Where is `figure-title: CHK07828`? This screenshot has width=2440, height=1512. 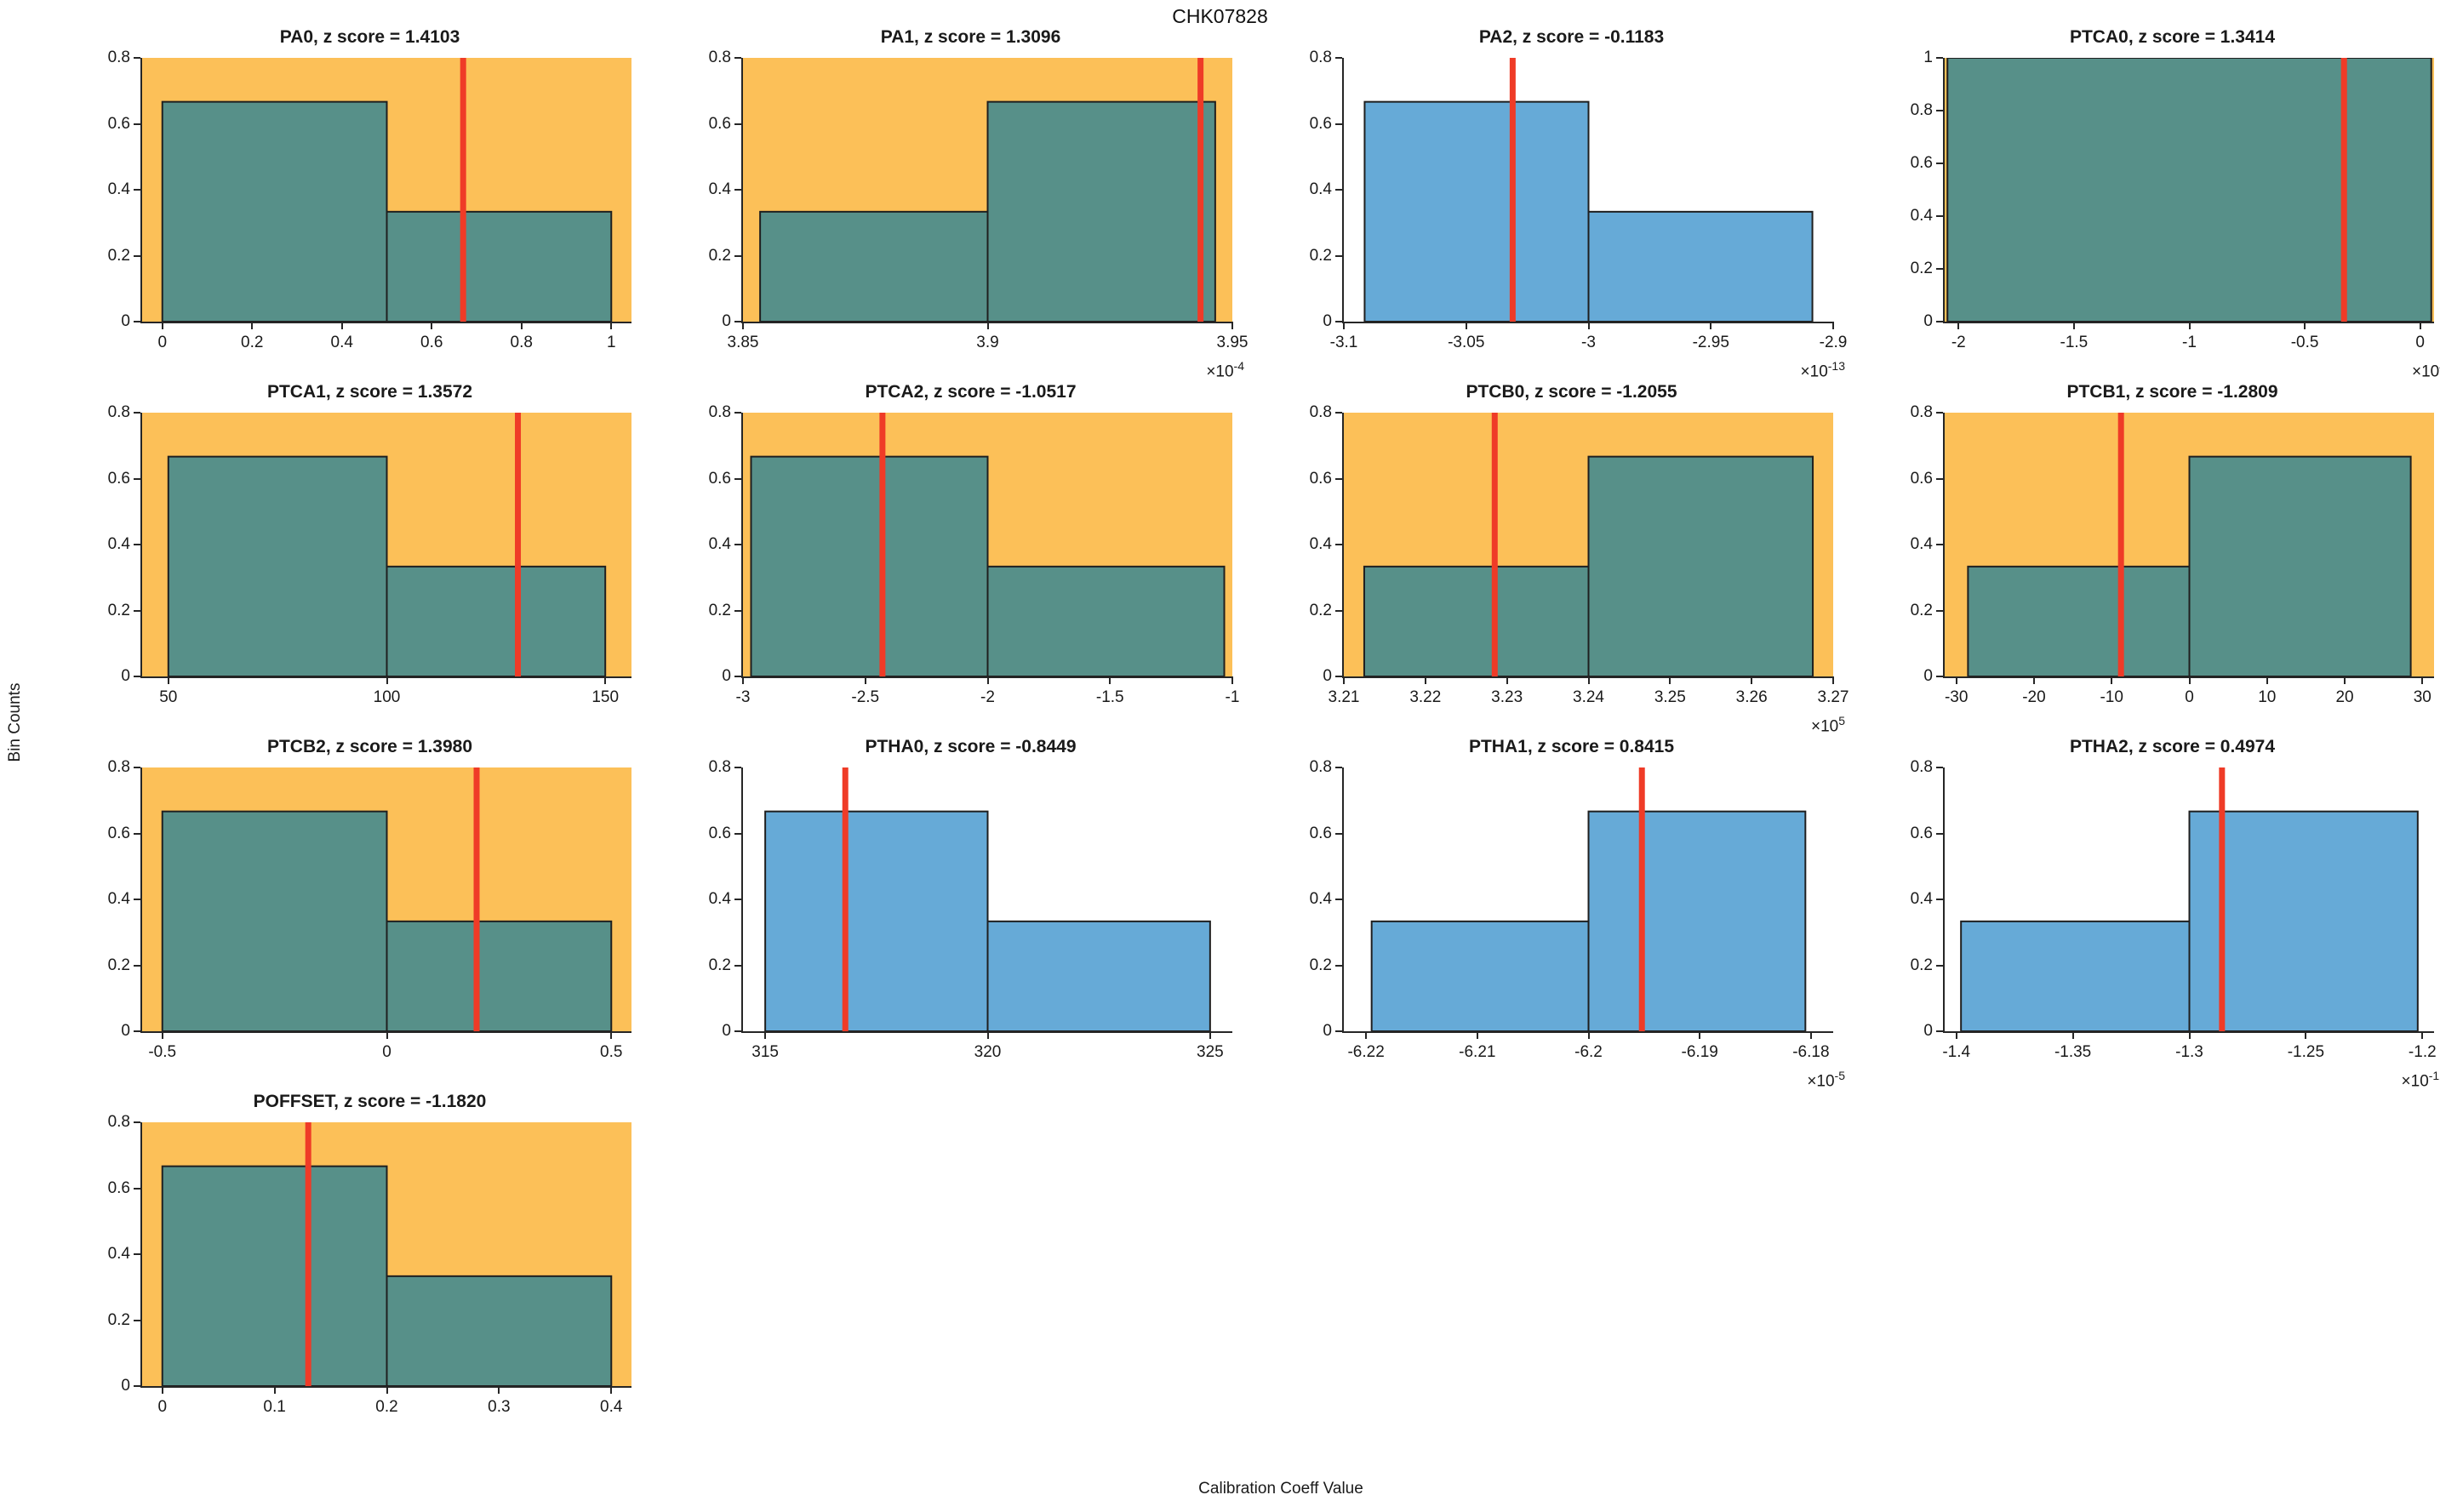
figure-title: CHK07828 is located at coordinates (1220, 16).